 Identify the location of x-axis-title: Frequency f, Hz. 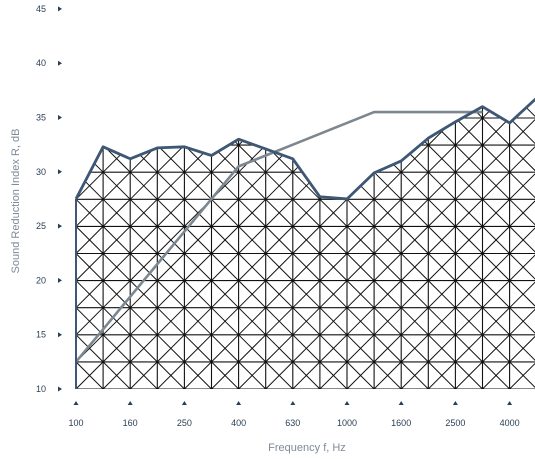
(307, 448).